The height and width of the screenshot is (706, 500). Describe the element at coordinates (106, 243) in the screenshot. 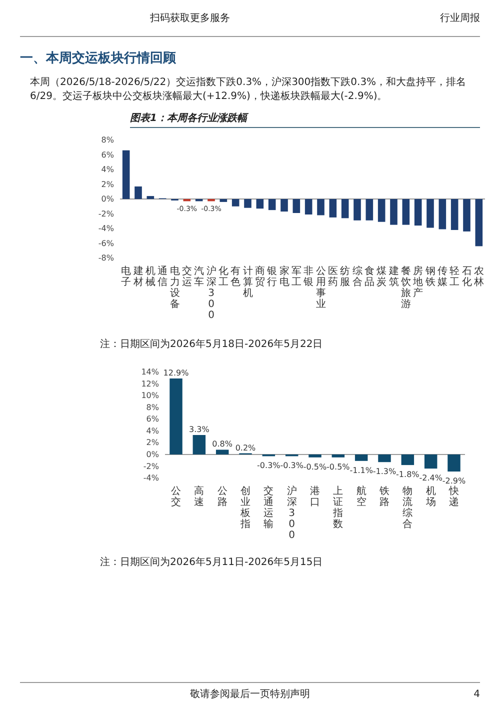

I see `y-tick-label: -6%` at that location.